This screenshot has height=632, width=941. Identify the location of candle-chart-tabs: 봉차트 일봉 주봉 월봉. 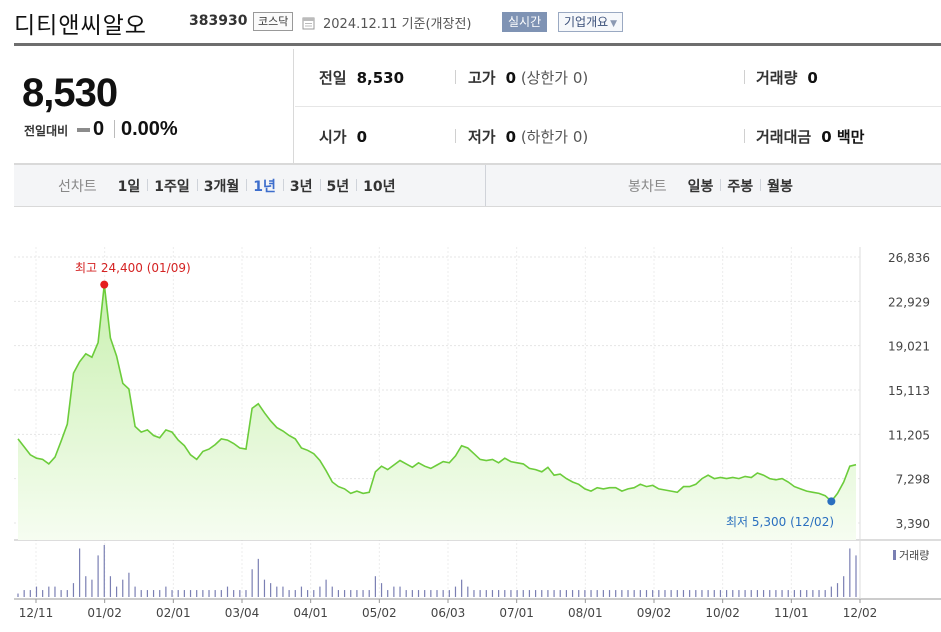
(714, 185).